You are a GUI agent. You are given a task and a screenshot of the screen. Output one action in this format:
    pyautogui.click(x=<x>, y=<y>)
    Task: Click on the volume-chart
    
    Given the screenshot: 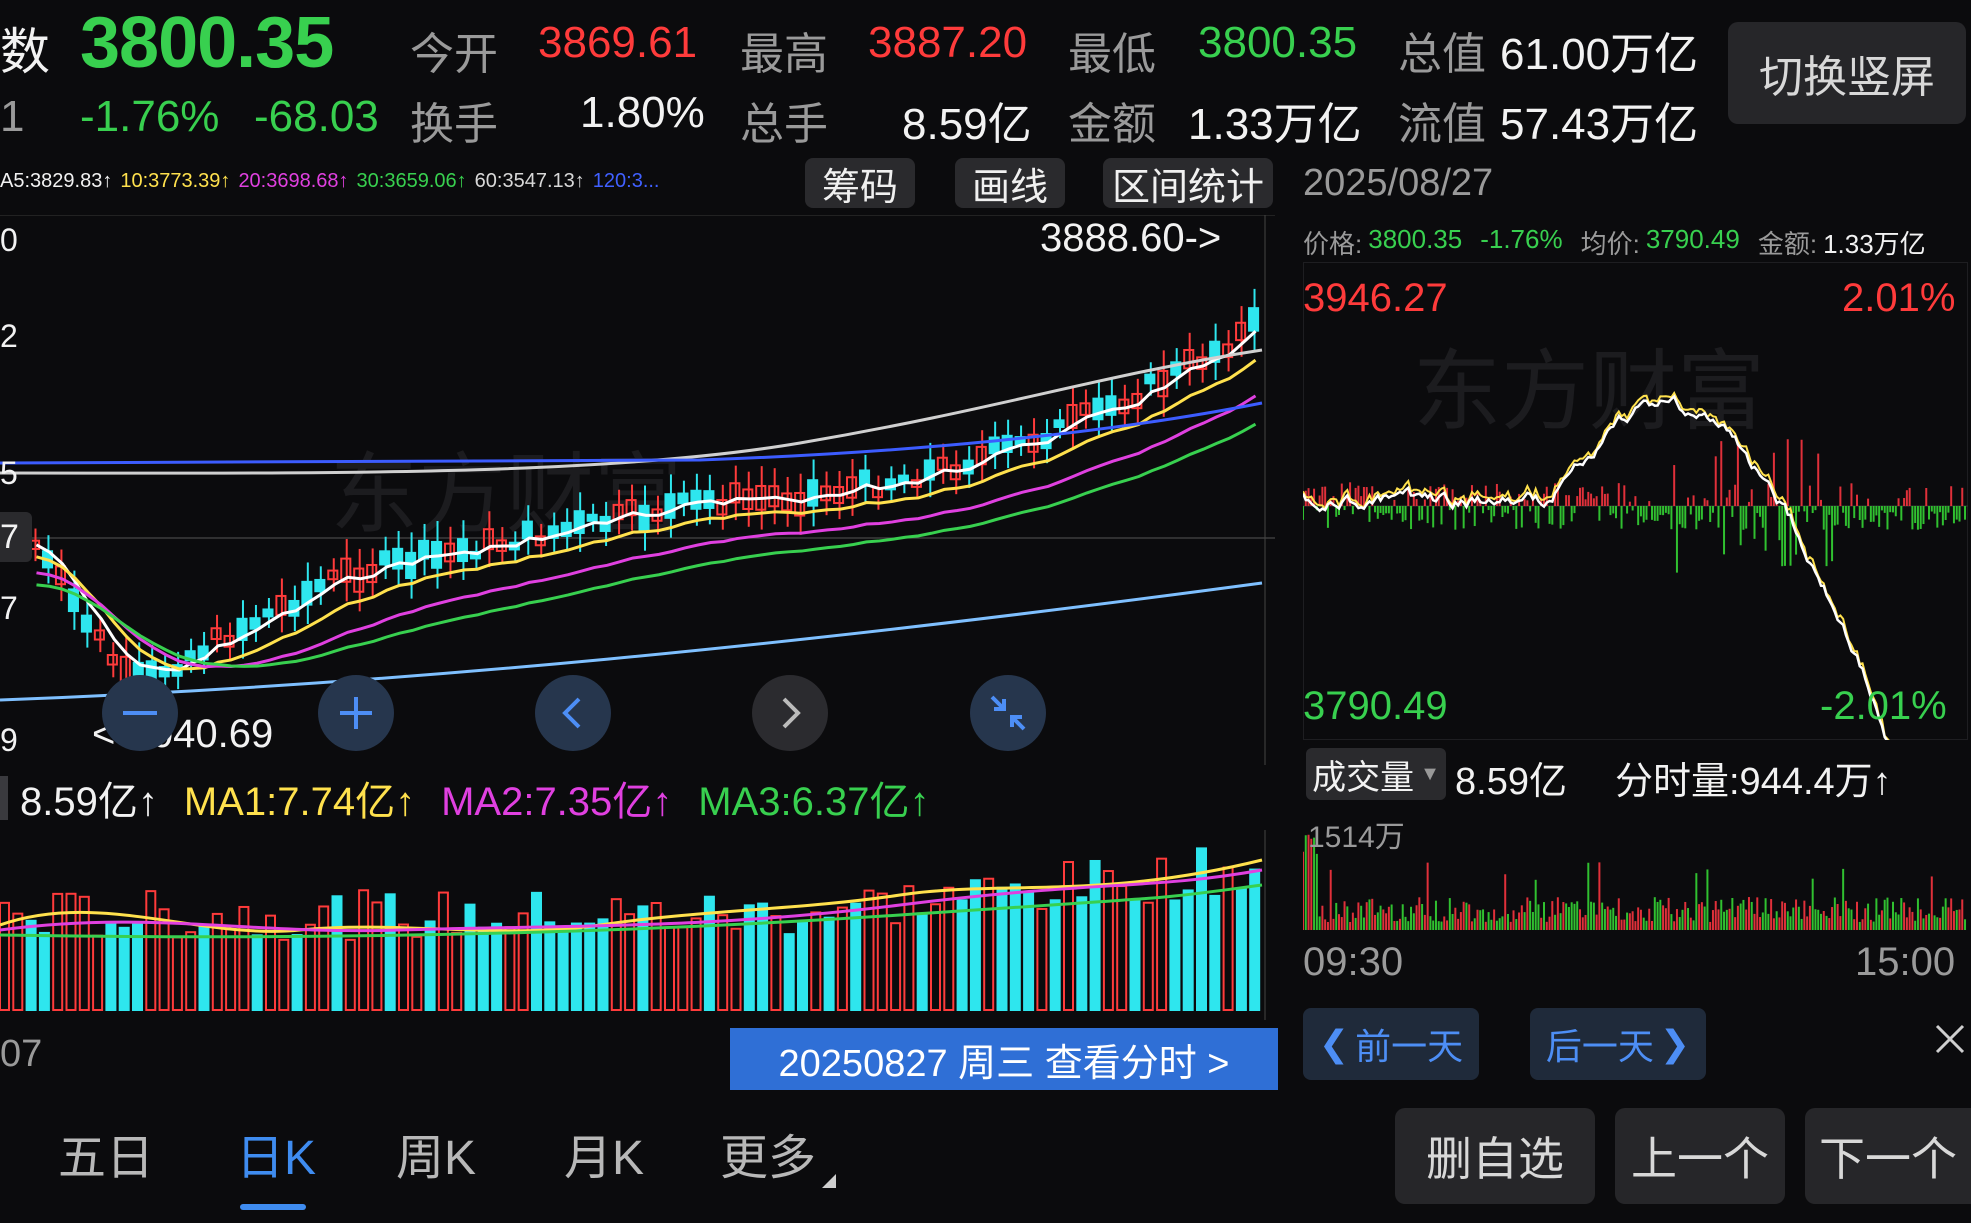 What is the action you would take?
    pyautogui.click(x=637, y=925)
    